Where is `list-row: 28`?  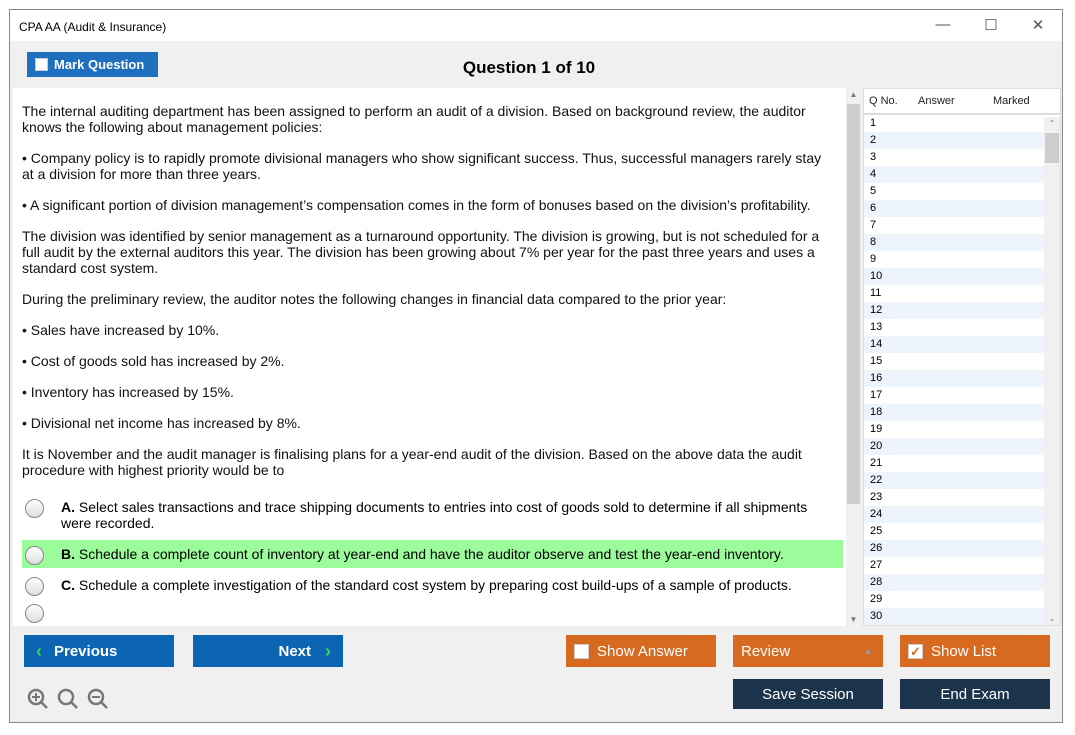
list-row: 28 is located at coordinates (954, 582).